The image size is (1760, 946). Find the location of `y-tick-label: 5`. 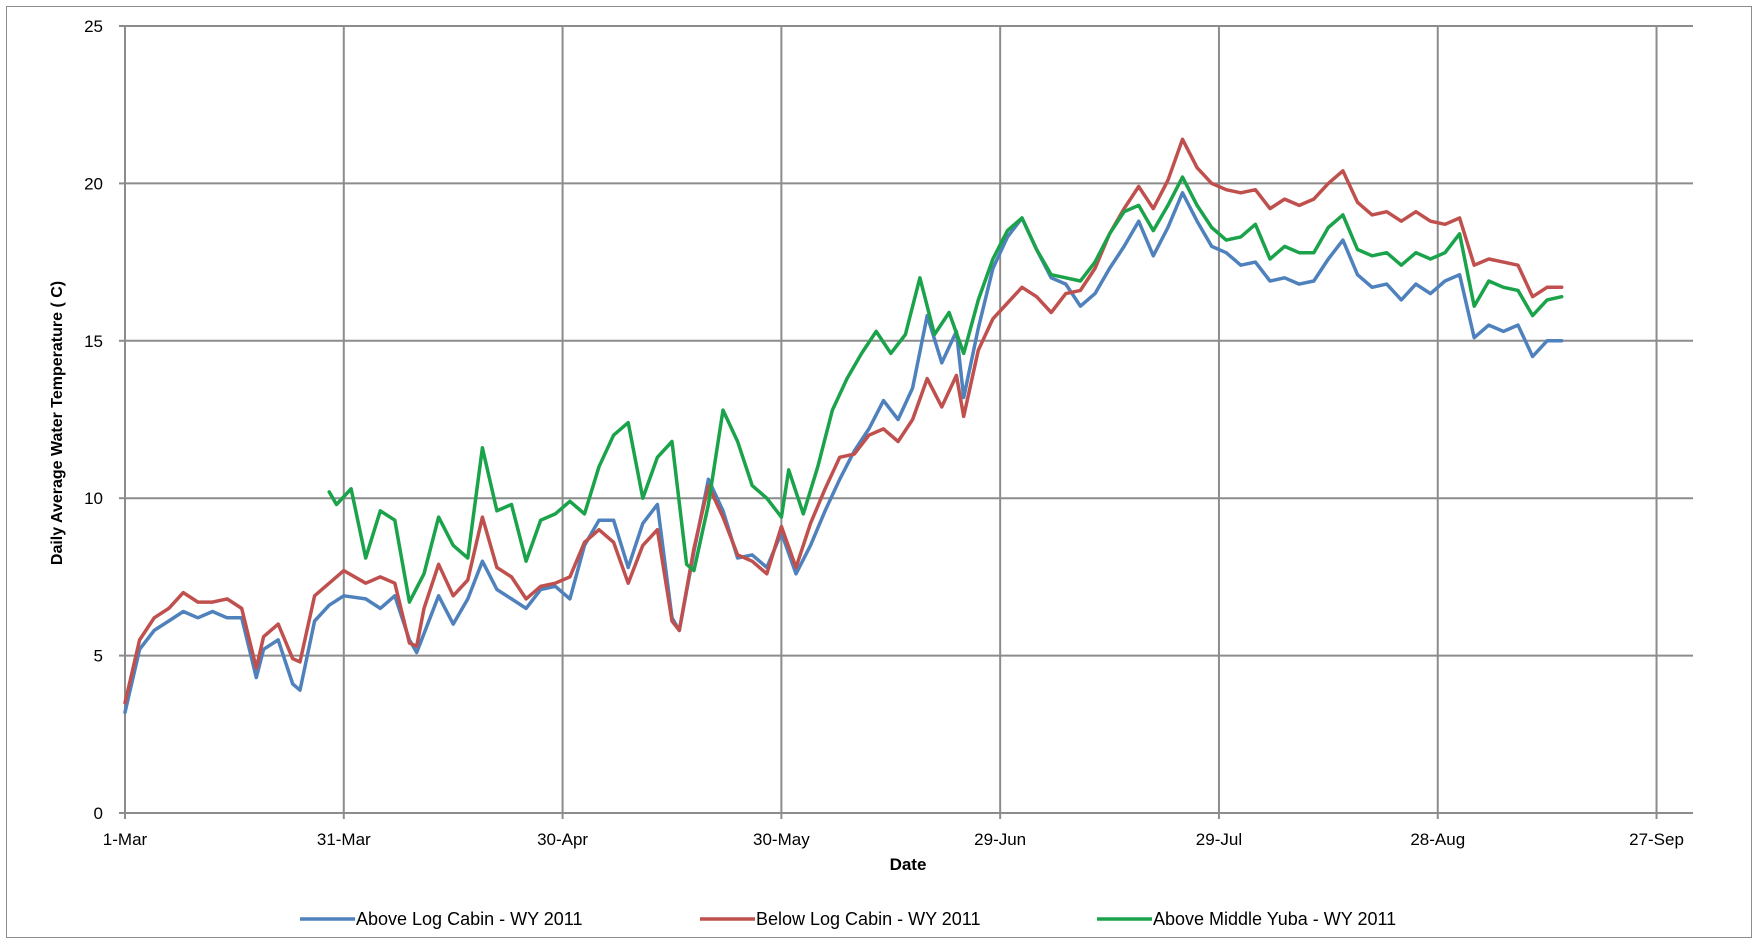

y-tick-label: 5 is located at coordinates (98, 656).